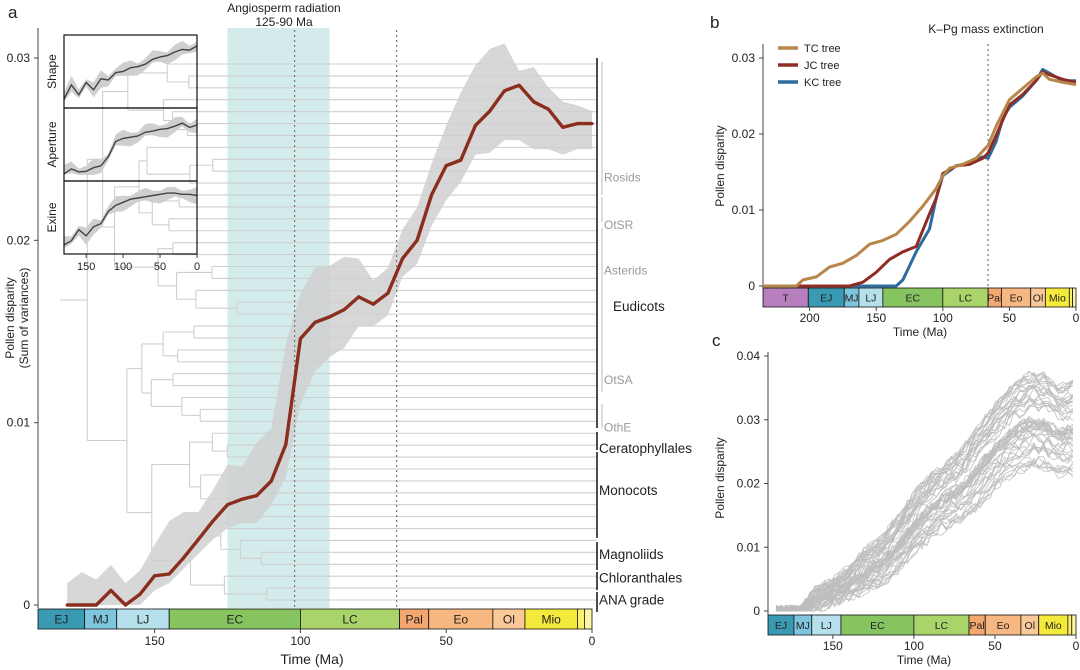 This screenshot has width=1080, height=670. Describe the element at coordinates (284, 22) in the screenshot. I see `radiation-subtitle: 125-90 Ma` at that location.